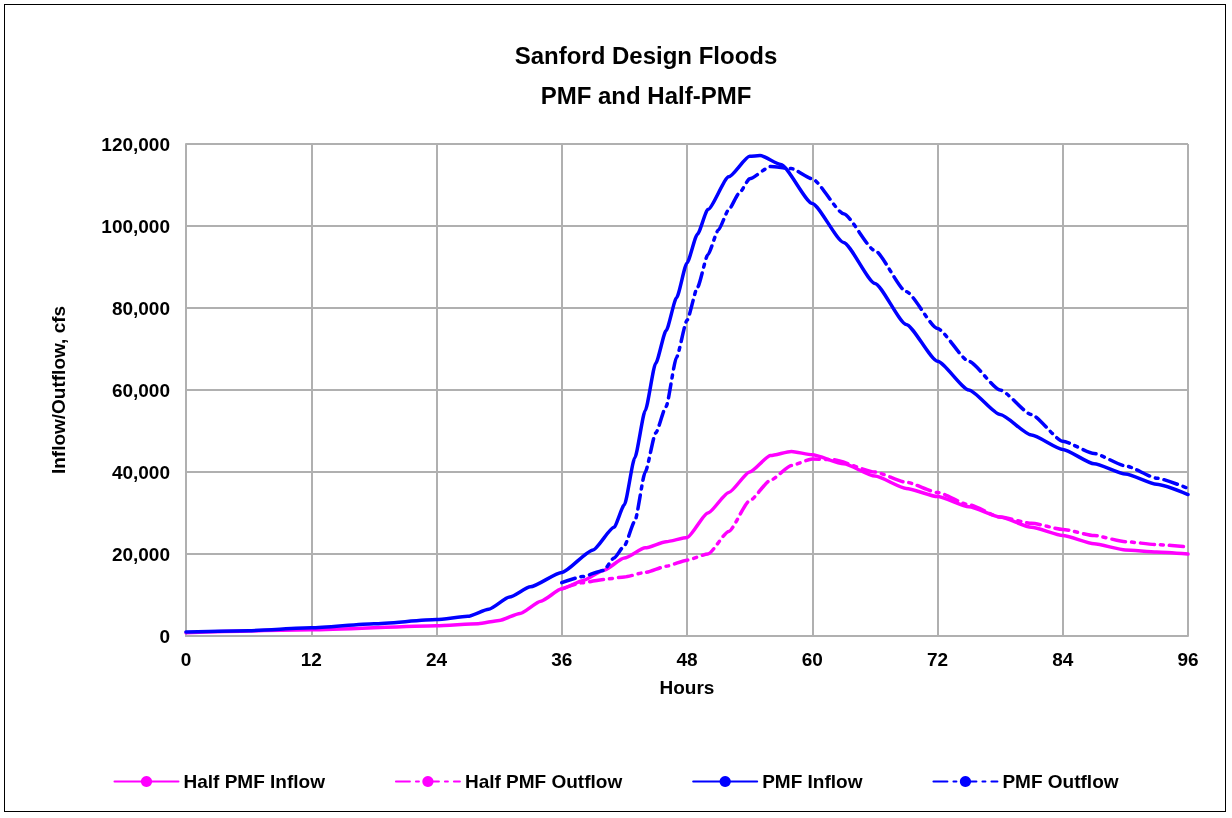 The image size is (1232, 818). I want to click on x-tick-label: 24, so click(436, 659).